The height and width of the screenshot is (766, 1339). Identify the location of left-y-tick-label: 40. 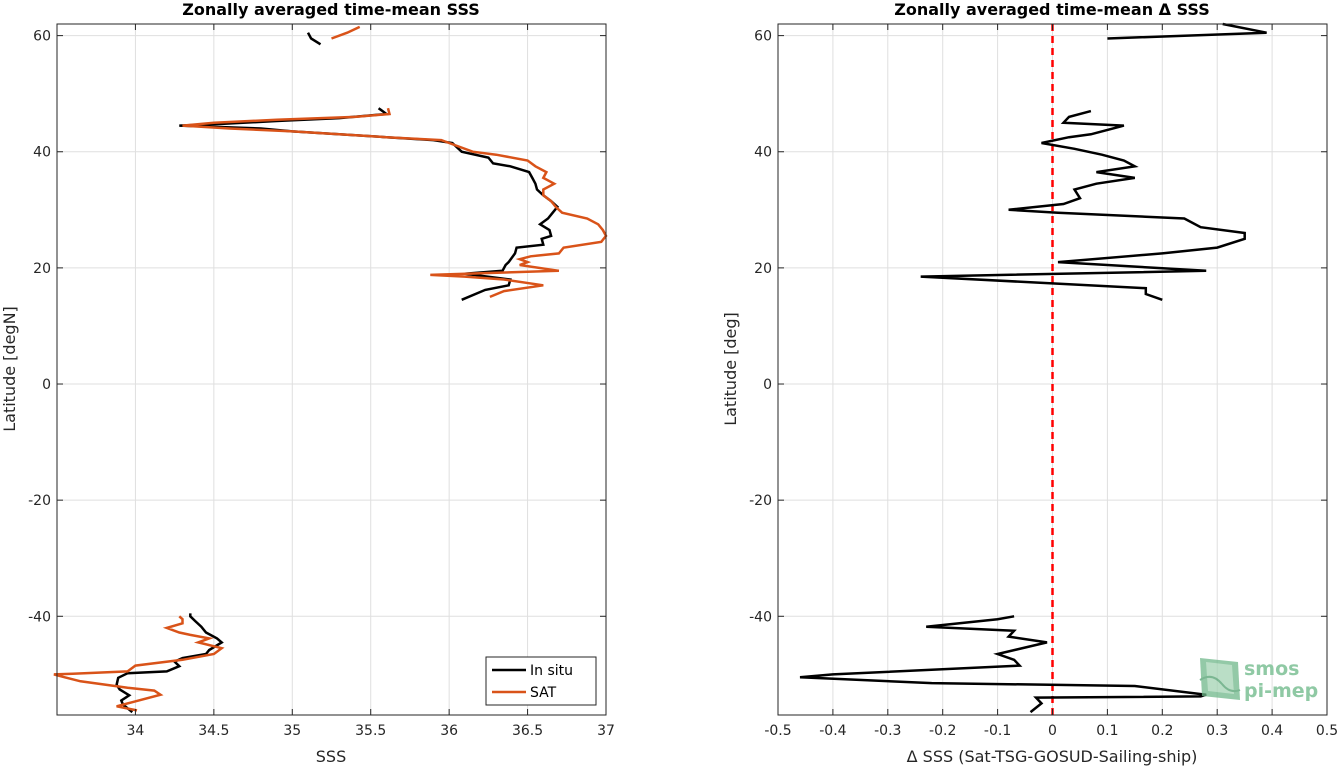
(42, 153).